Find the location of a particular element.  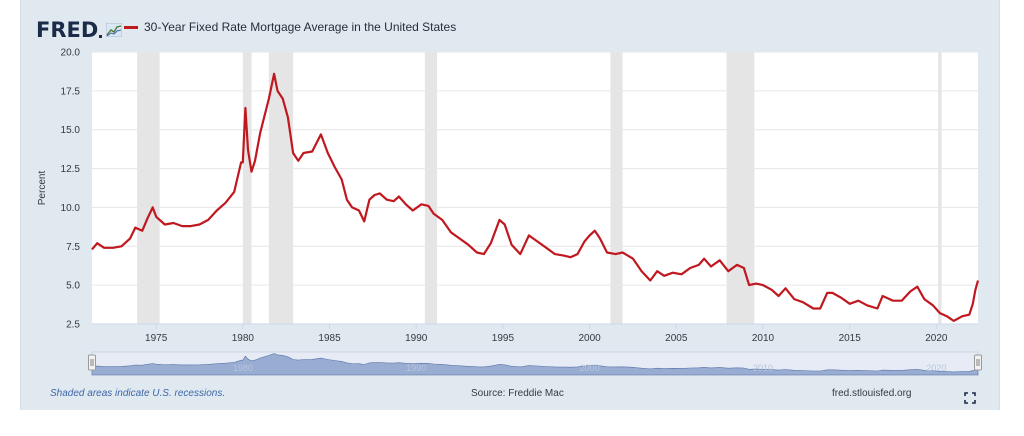

y-tick-label: 5.0 is located at coordinates (73, 286).